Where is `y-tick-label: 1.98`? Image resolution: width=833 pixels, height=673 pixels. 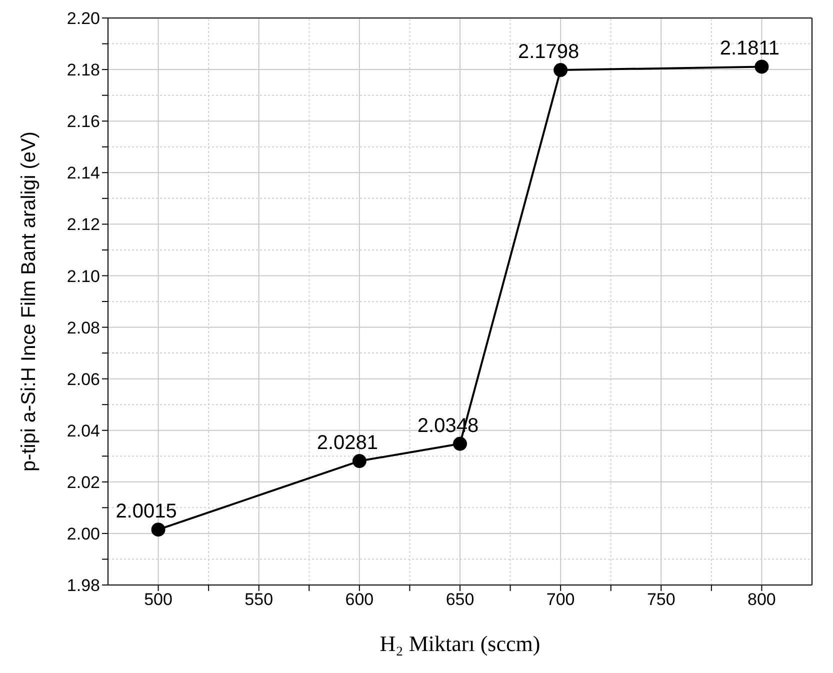
y-tick-label: 1.98 is located at coordinates (83, 586).